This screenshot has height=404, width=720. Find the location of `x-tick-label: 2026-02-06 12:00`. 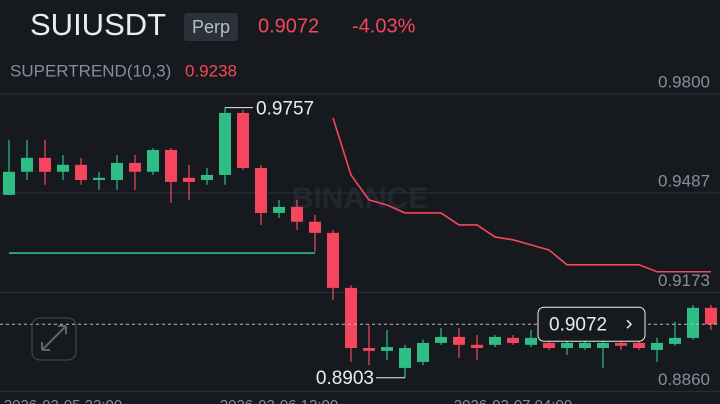

x-tick-label: 2026-02-06 12:00 is located at coordinates (279, 400).